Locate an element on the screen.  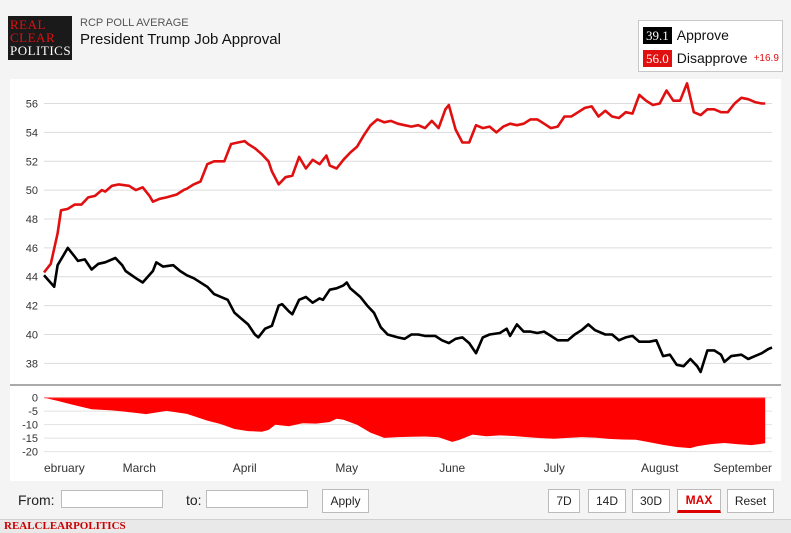
x-tick-september: September is located at coordinates (742, 468).